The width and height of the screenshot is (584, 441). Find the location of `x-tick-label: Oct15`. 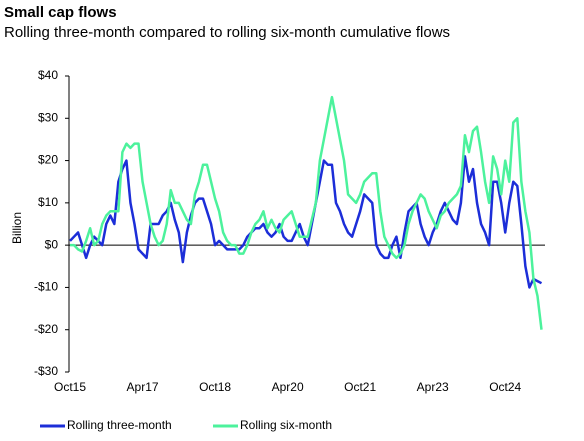

x-tick-label: Oct15 is located at coordinates (70, 387).